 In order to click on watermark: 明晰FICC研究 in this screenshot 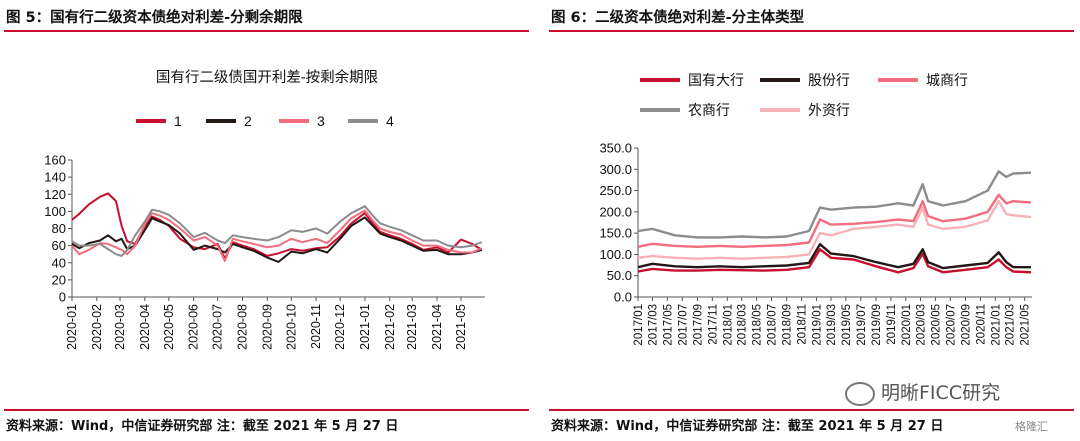, I will do `click(922, 392)`.